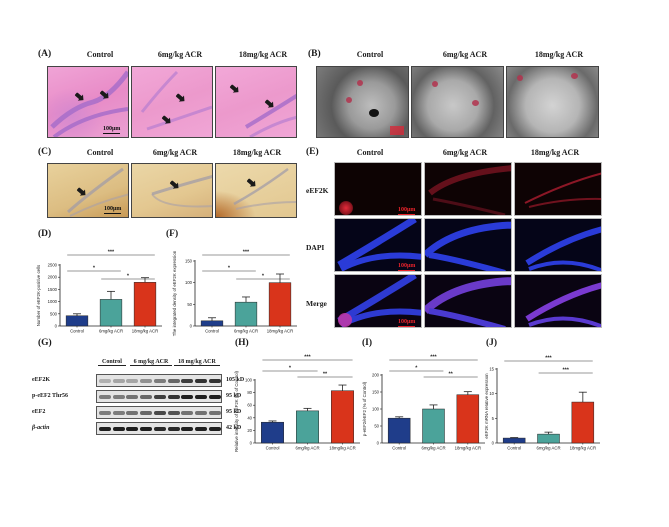 The image size is (669, 527). I want to click on panel-f-label: (F), so click(172, 234).